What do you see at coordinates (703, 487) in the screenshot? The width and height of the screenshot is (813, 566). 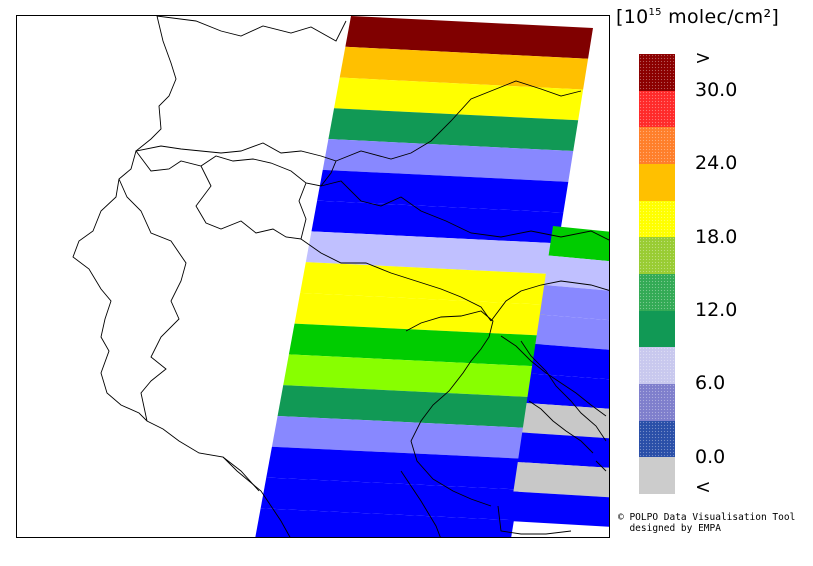 I see `legend-label: <` at bounding box center [703, 487].